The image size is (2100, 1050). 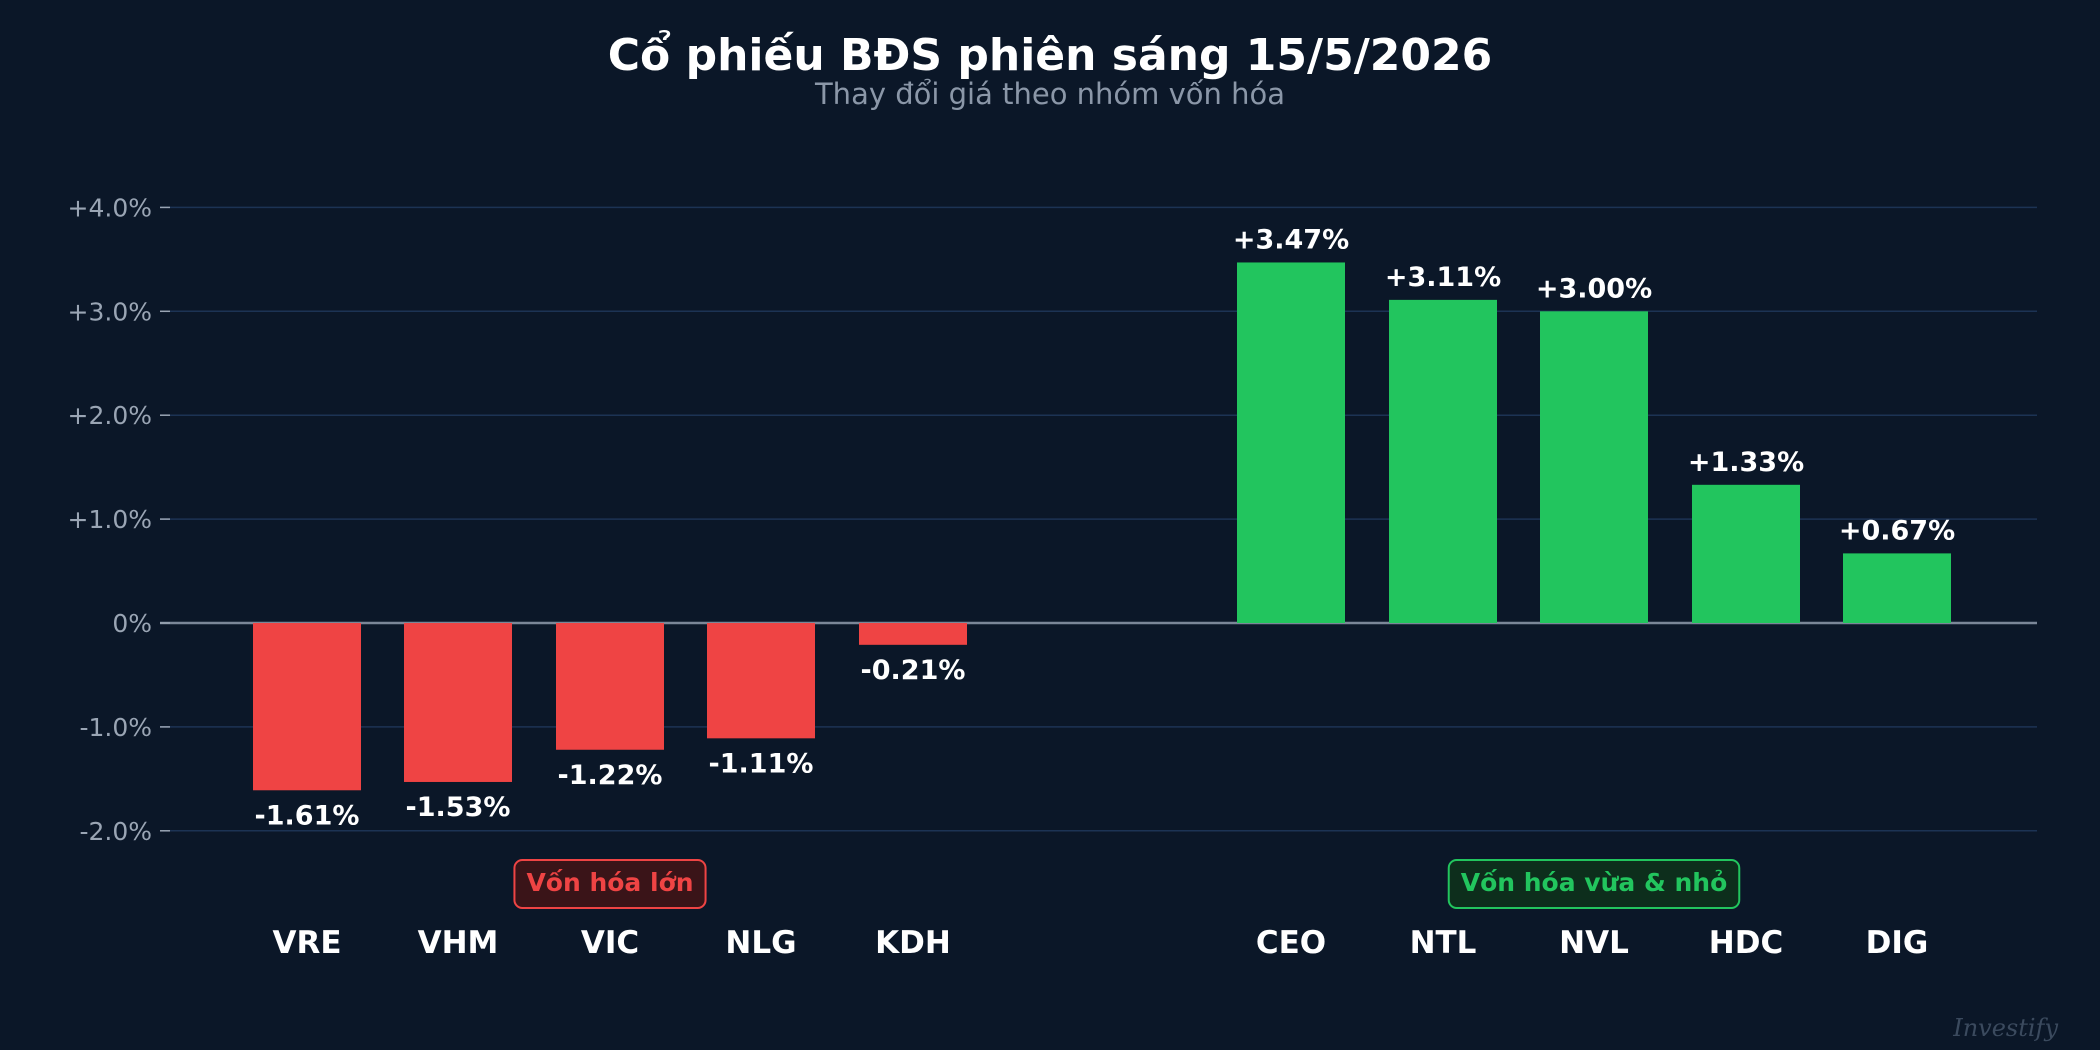 What do you see at coordinates (1897, 588) in the screenshot?
I see `bar-dig` at bounding box center [1897, 588].